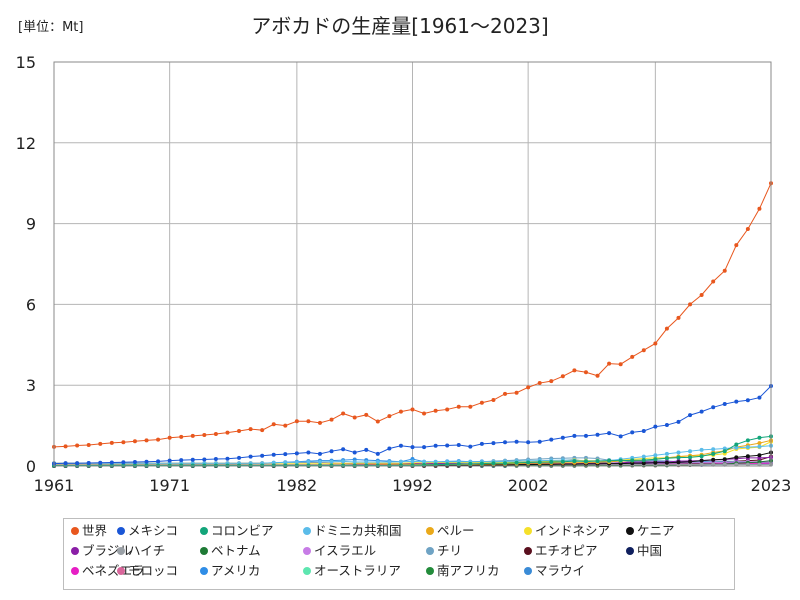 Image resolution: width=800 pixels, height=600 pixels. I want to click on legend-item: ペルー, so click(450, 531).